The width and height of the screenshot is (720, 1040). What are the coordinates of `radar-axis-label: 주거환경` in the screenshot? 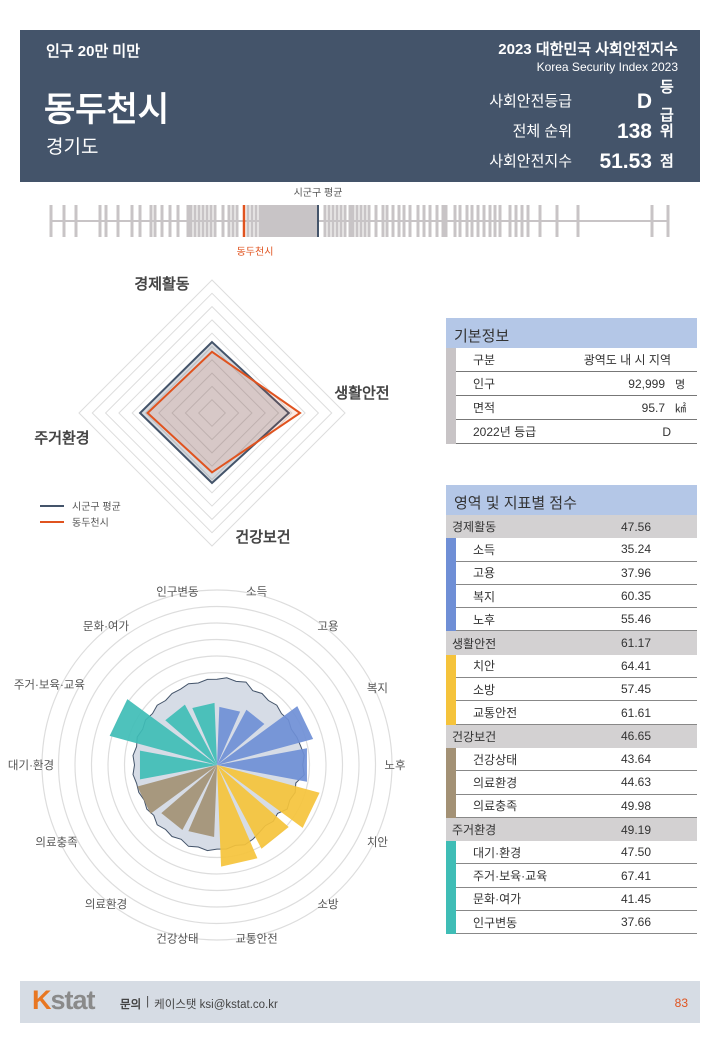 It's located at (61, 438).